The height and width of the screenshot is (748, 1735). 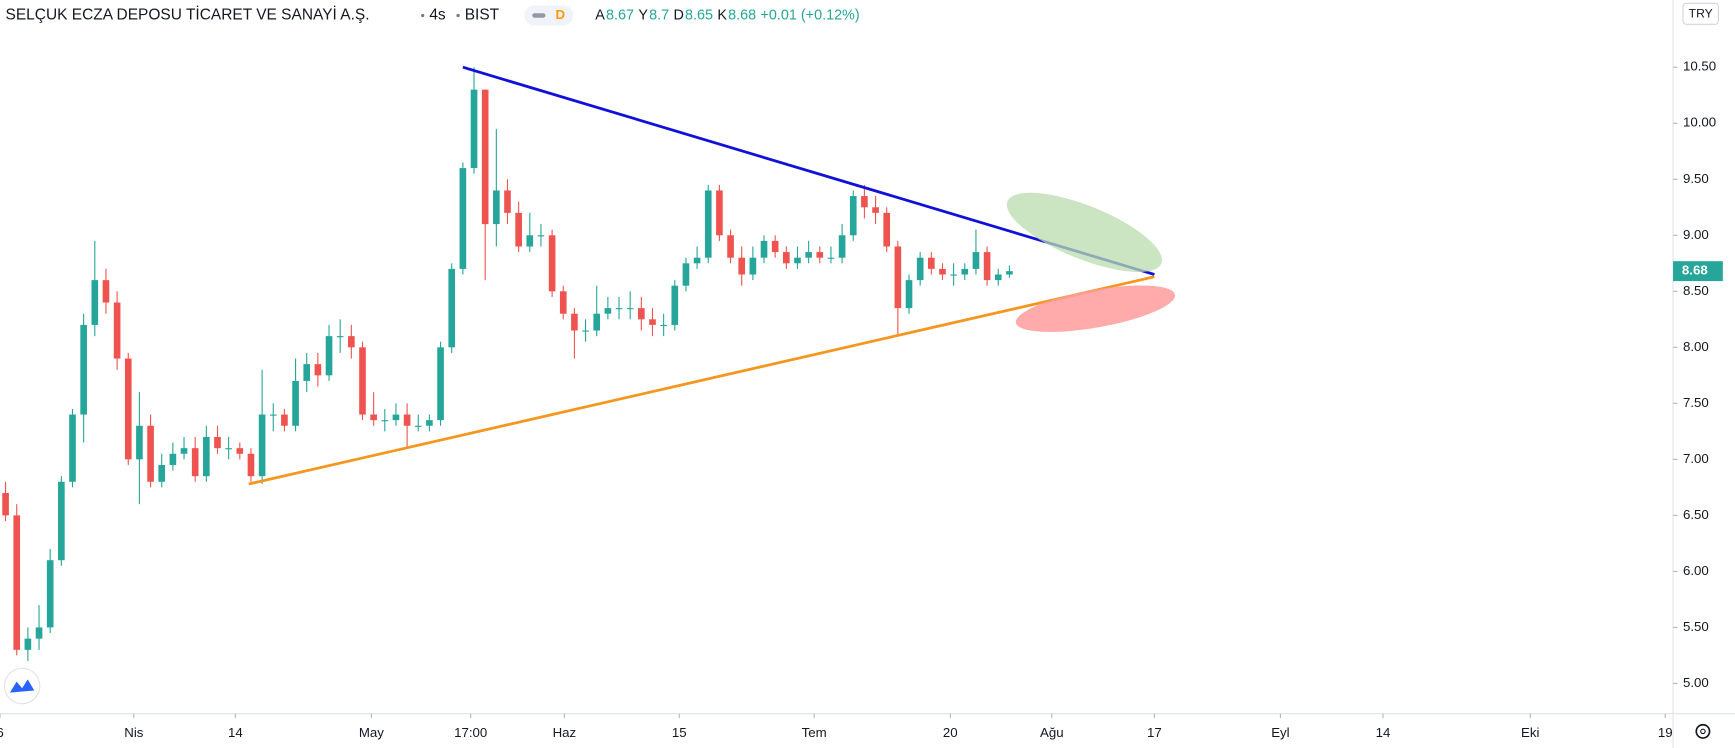 What do you see at coordinates (1696, 626) in the screenshot?
I see `y-tick-label: 5.50` at bounding box center [1696, 626].